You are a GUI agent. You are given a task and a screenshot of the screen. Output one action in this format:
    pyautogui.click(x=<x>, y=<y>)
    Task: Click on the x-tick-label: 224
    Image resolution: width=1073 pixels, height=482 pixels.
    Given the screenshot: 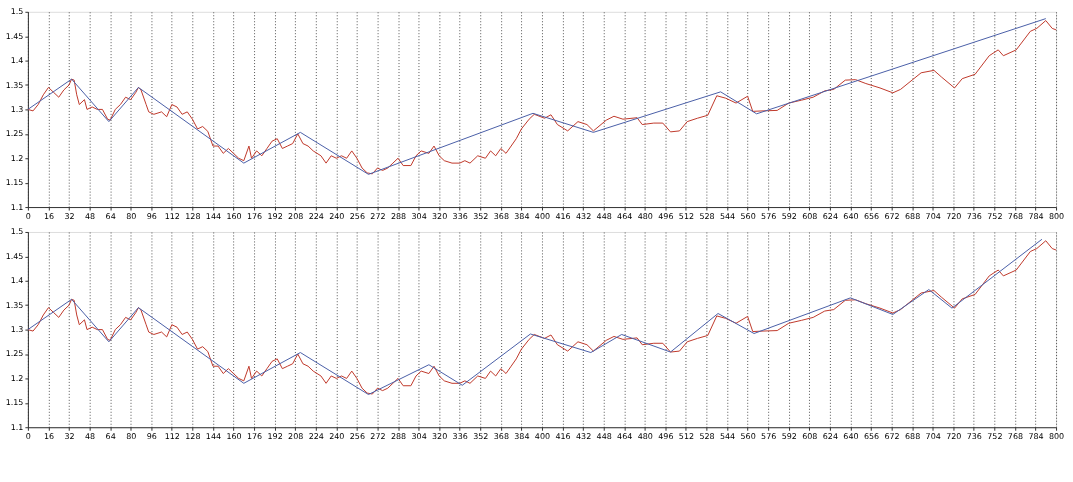 What is the action you would take?
    pyautogui.click(x=316, y=436)
    